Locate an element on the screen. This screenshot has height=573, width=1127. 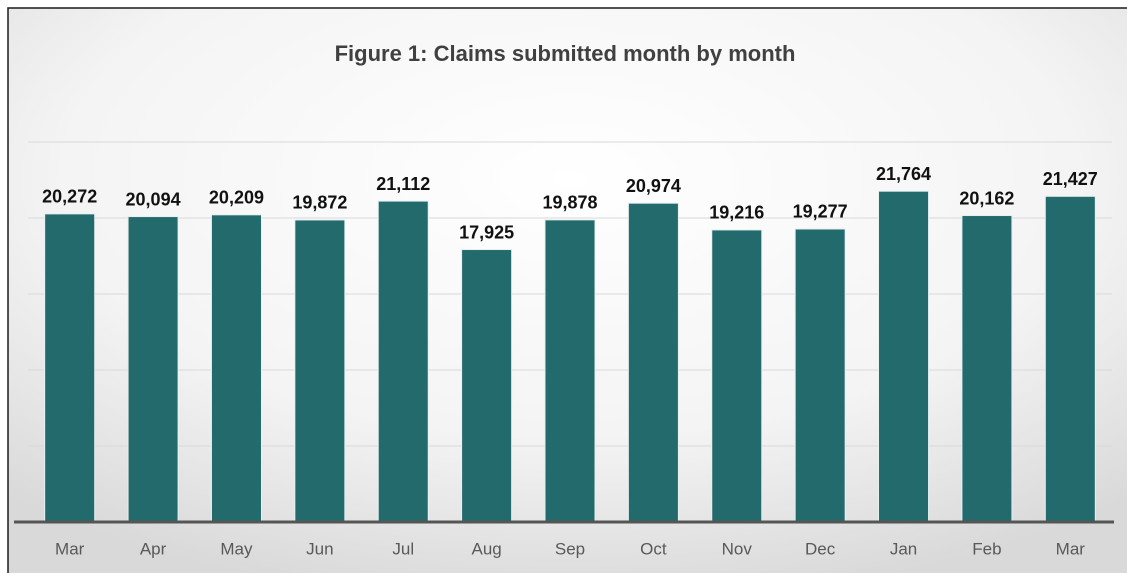
data-label: 20,094 is located at coordinates (153, 199).